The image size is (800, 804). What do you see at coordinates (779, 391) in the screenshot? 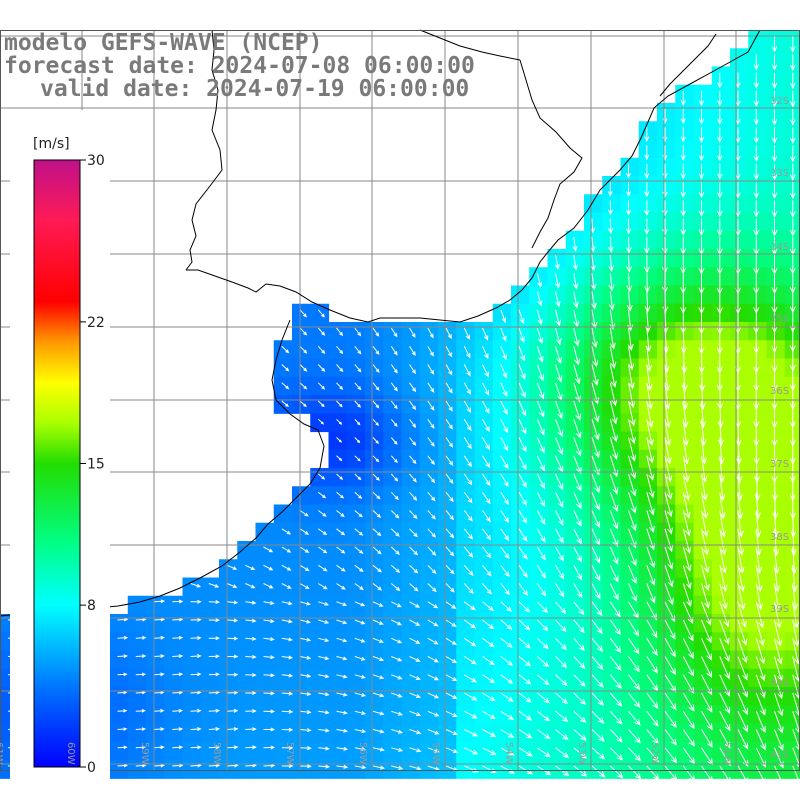
I see `latitude-label: 36S` at bounding box center [779, 391].